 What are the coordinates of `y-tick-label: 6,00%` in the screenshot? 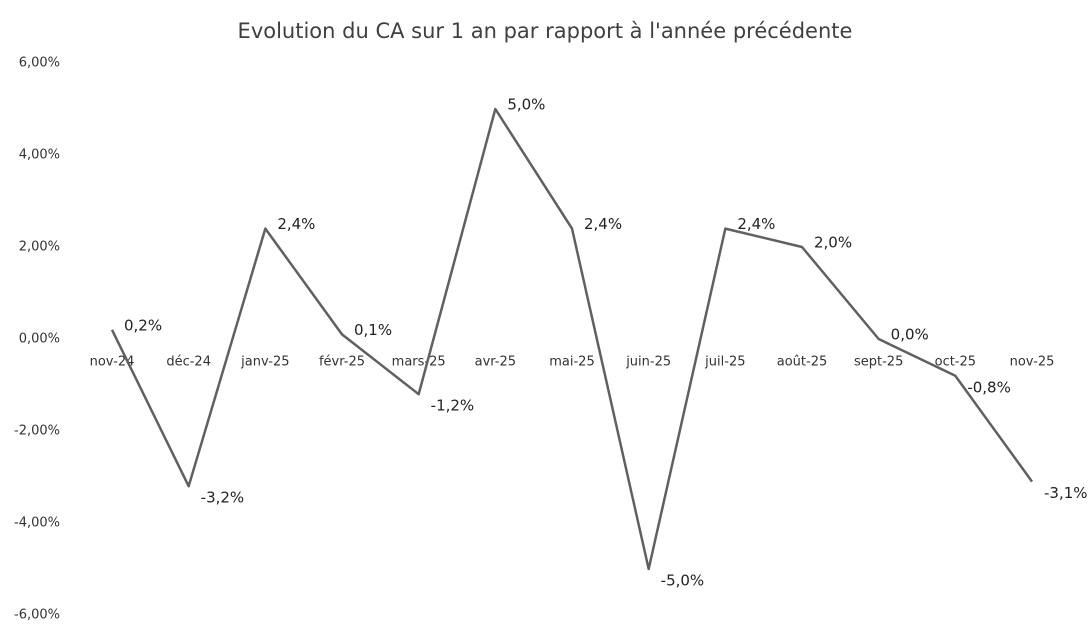 It's located at (39, 63).